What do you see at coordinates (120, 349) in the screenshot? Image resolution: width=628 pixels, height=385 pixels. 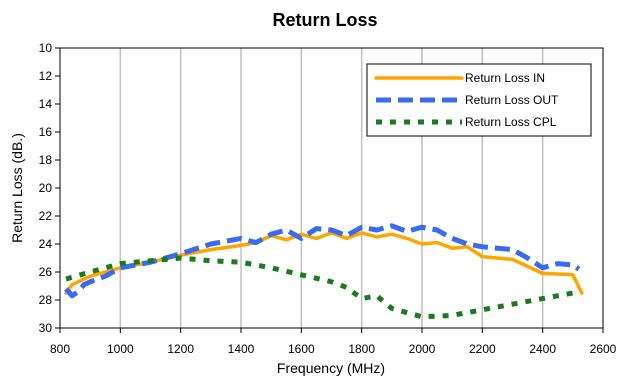 I see `x-tick-label: 1000` at bounding box center [120, 349].